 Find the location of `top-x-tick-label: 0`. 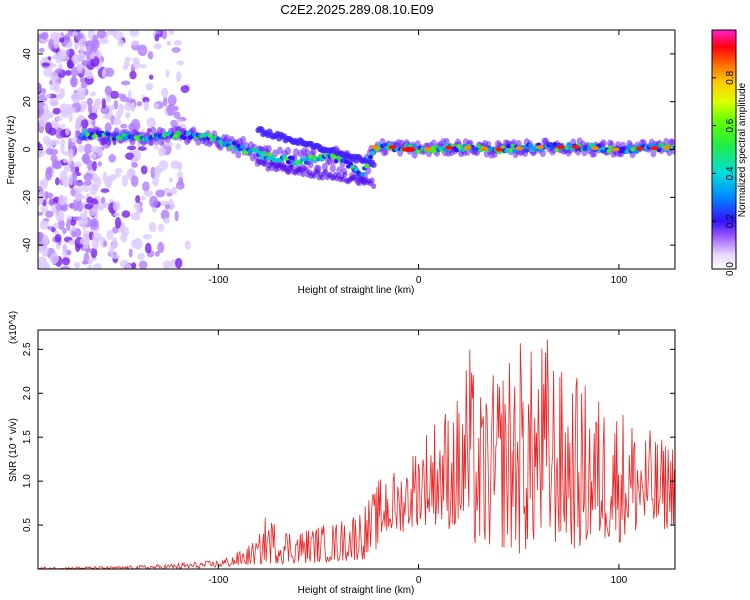

top-x-tick-label: 0 is located at coordinates (419, 280).